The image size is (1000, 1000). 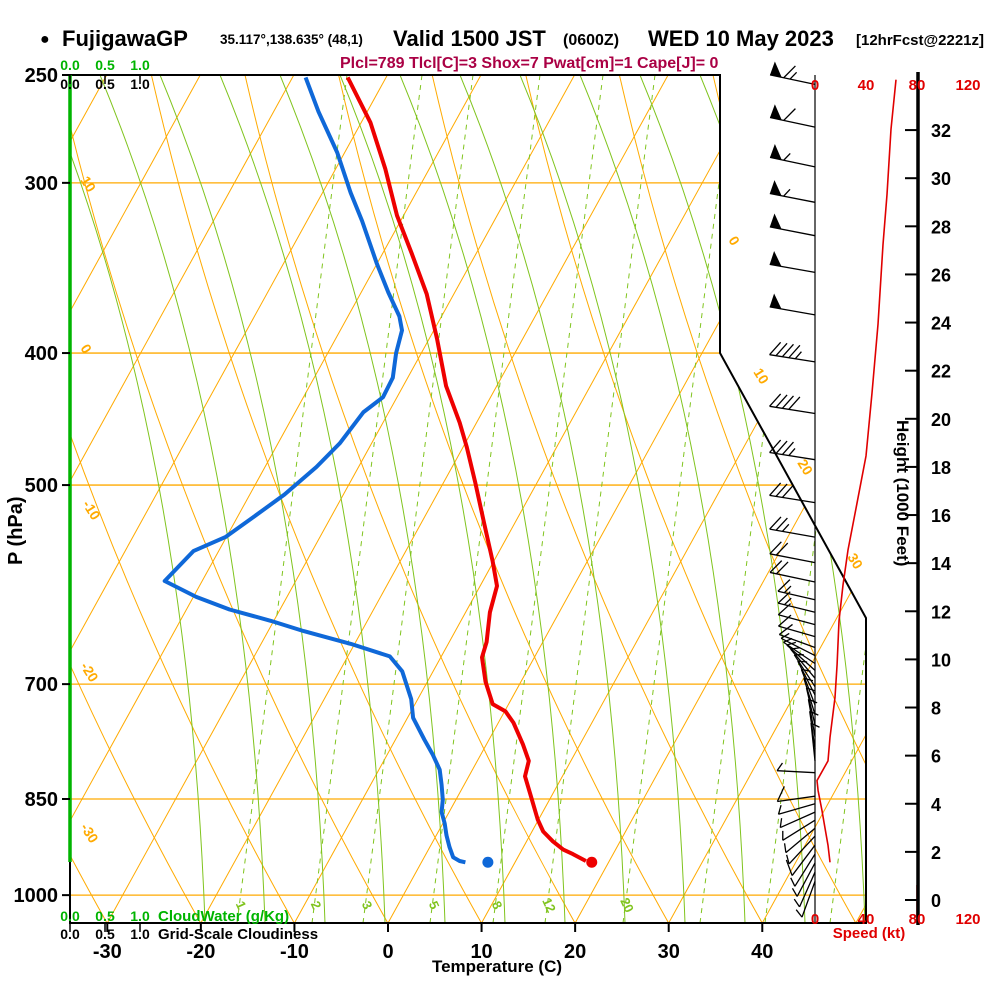 What do you see at coordinates (481, 952) in the screenshot?
I see `temperature-tick-label: 10` at bounding box center [481, 952].